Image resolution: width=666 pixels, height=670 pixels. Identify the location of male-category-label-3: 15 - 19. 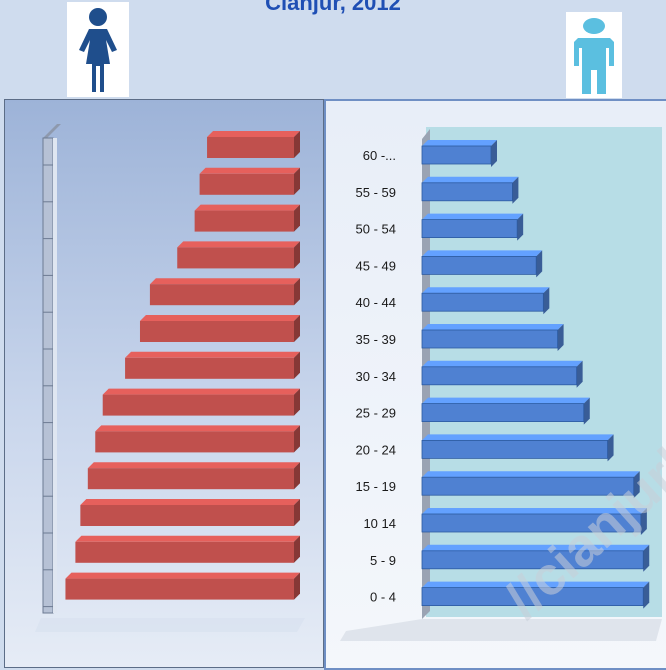
(376, 486).